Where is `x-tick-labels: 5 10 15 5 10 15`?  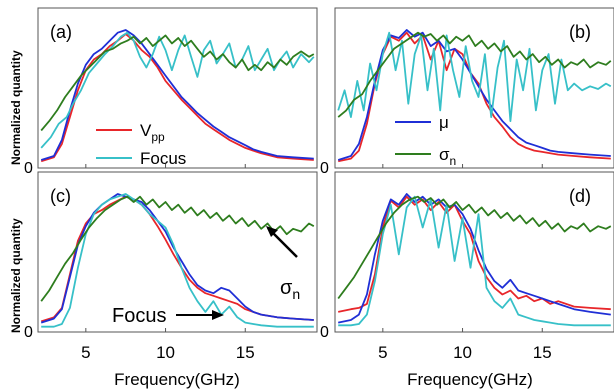
x-tick-labels: 5 10 15 5 10 15 is located at coordinates (316, 352).